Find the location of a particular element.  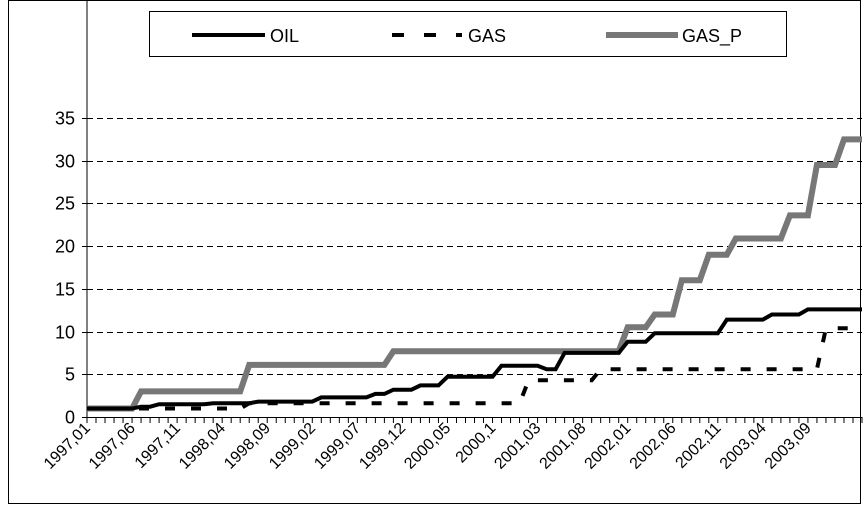

x-tick-label: 2000,05 is located at coordinates (427, 446).